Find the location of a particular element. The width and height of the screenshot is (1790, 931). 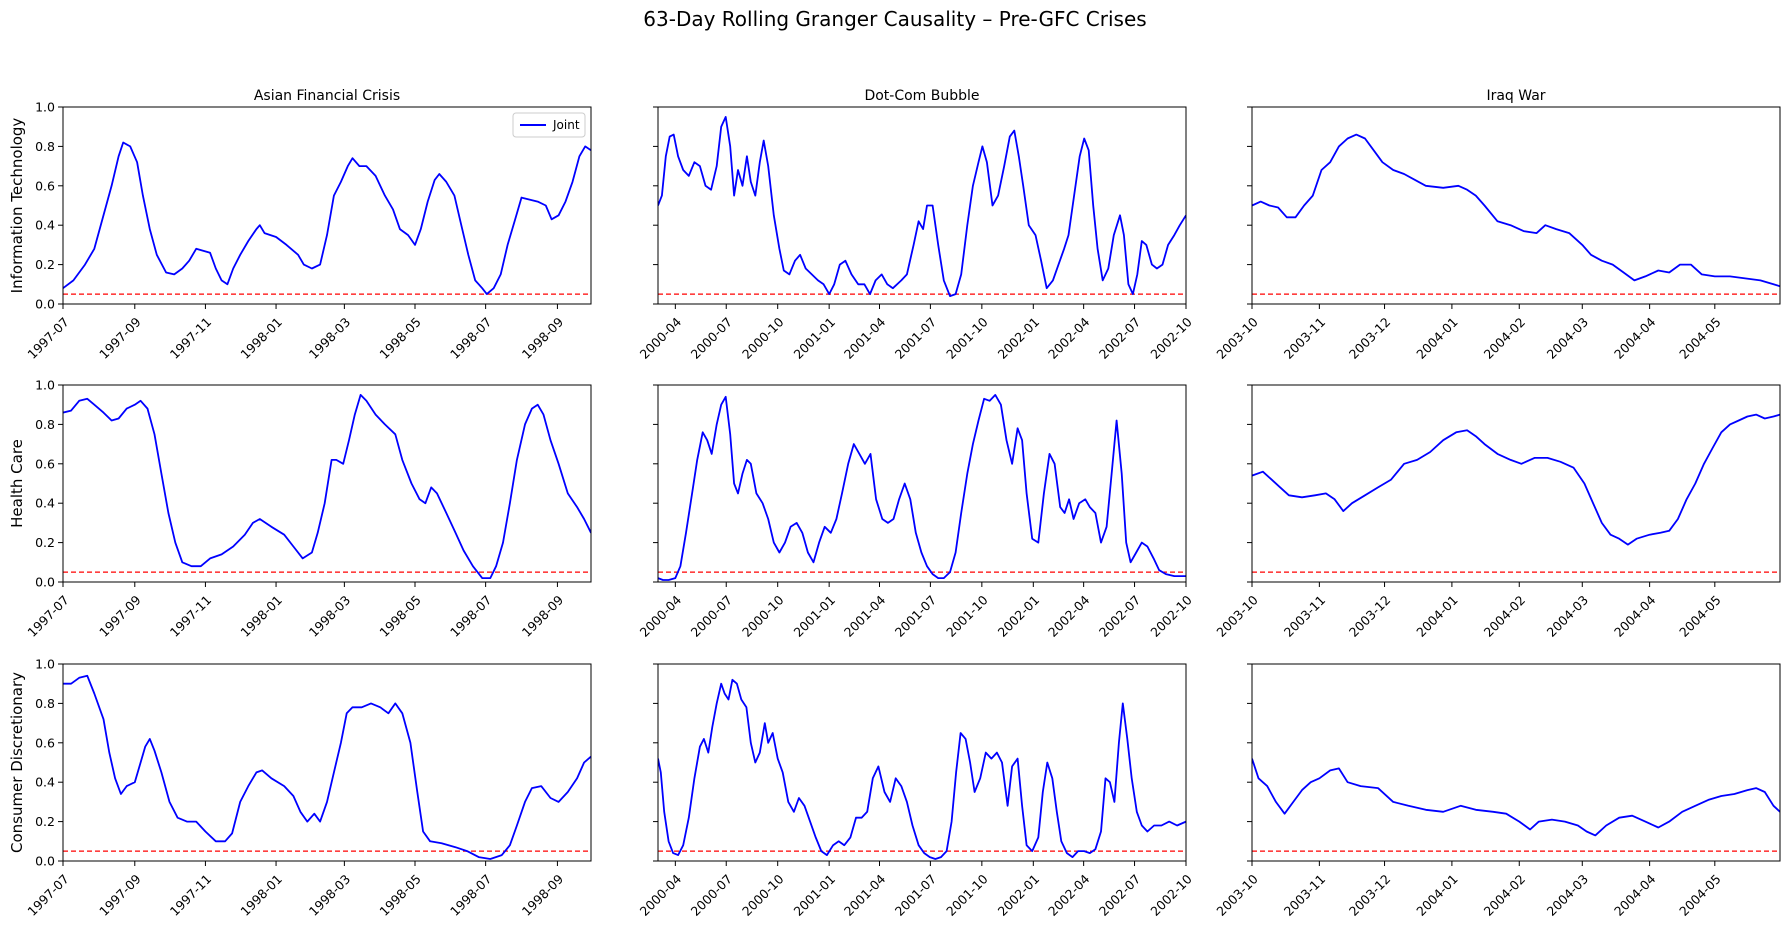

x-tick-label: 2004-02 is located at coordinates (1505, 616).